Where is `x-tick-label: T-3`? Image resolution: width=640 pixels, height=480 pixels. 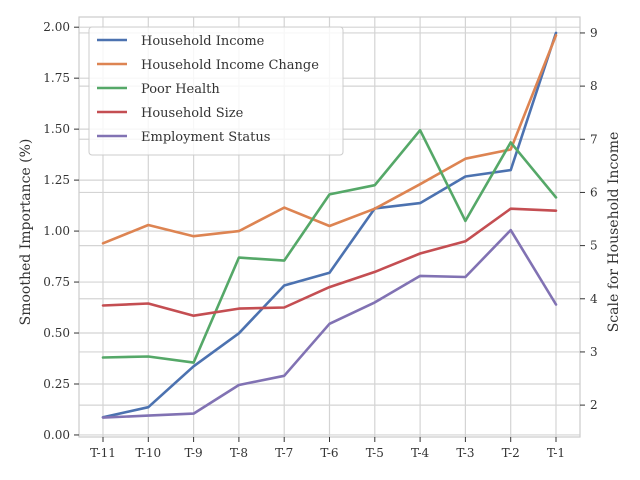
x-tick-label: T-3 is located at coordinates (465, 453).